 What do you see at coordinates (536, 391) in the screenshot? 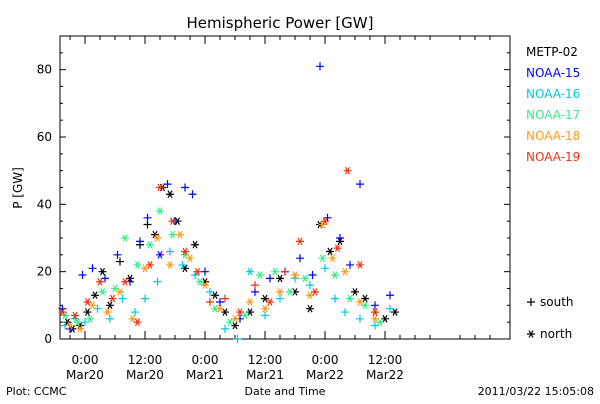
I see `footer-timestamp: 2011/03/22 15:05:08` at bounding box center [536, 391].